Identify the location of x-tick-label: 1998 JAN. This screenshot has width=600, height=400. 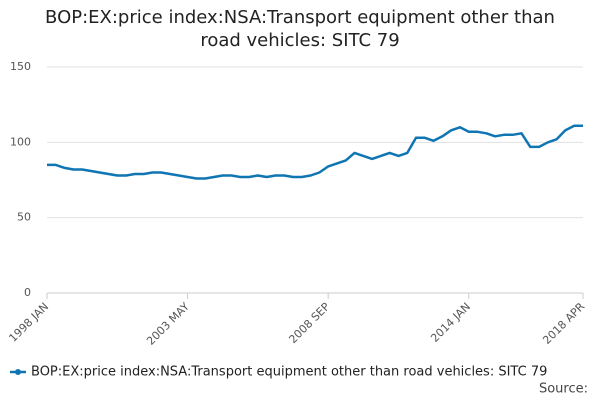
(28, 322).